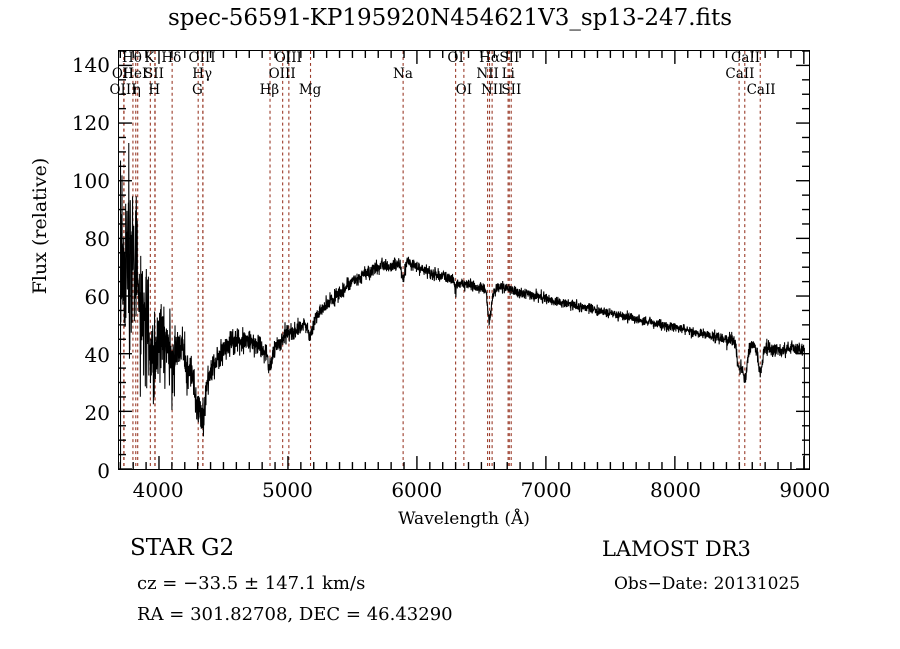 The height and width of the screenshot is (649, 900). I want to click on x-tick-label: 8000, so click(675, 490).